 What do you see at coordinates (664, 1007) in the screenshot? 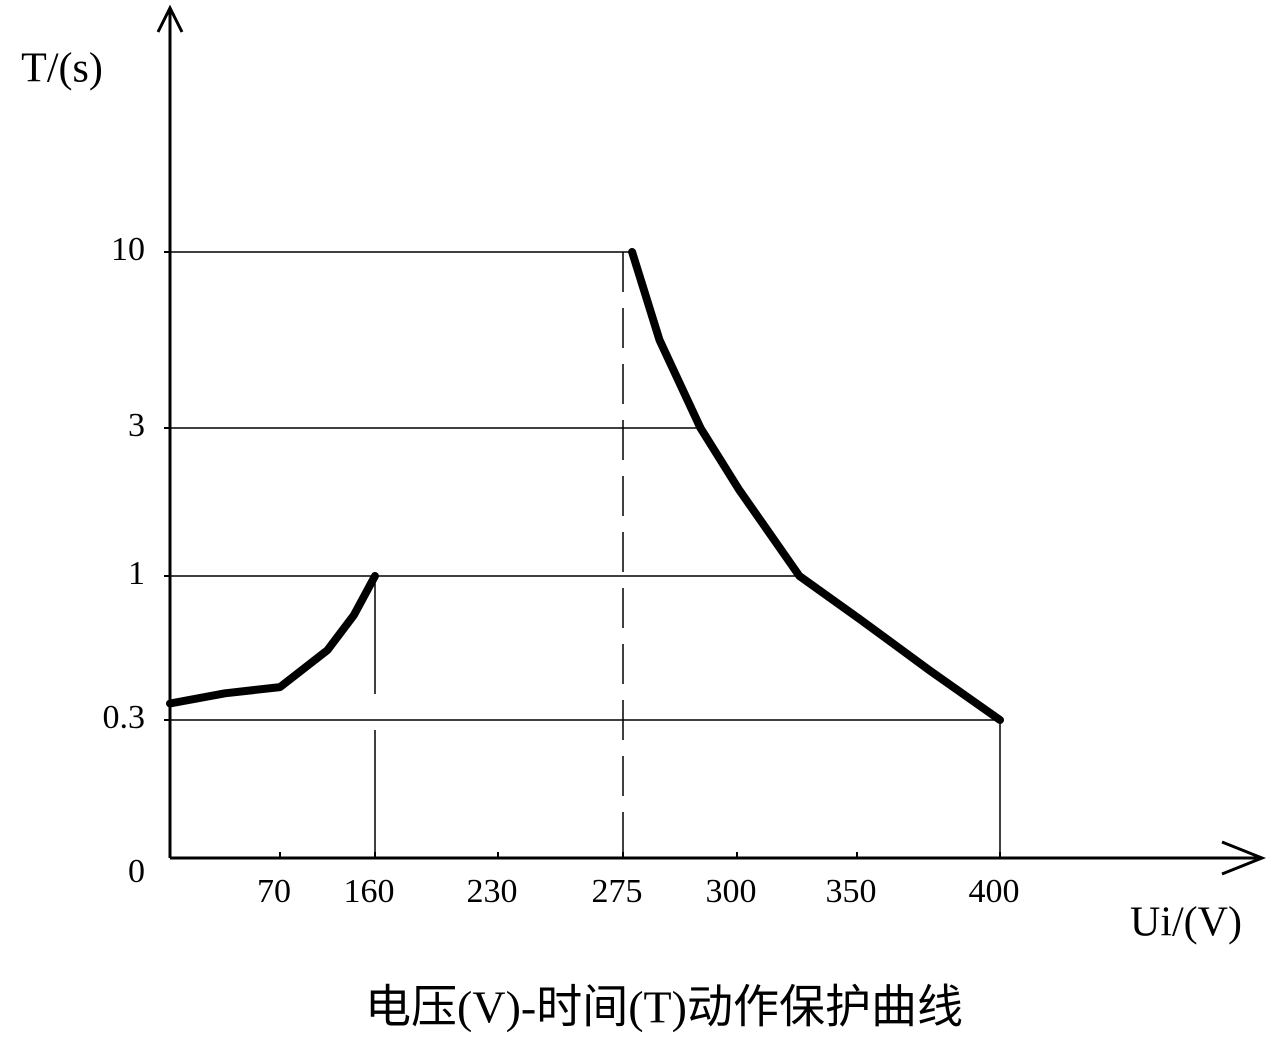
I see `chart-title: 电压(V)-时间(T)动作保护曲线` at bounding box center [664, 1007].